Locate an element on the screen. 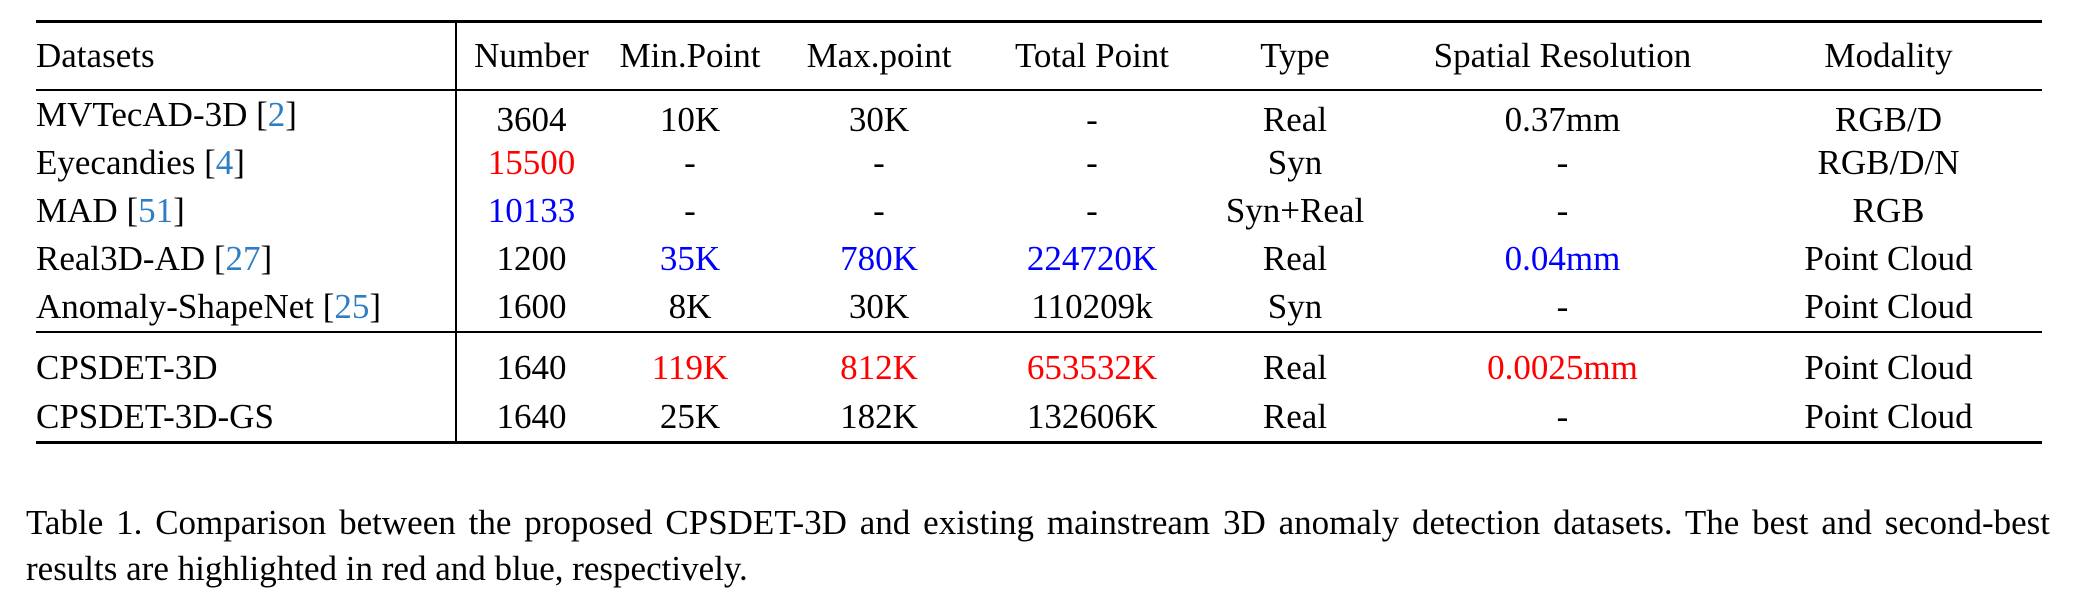  max-point-cell: 182K is located at coordinates (879, 416).